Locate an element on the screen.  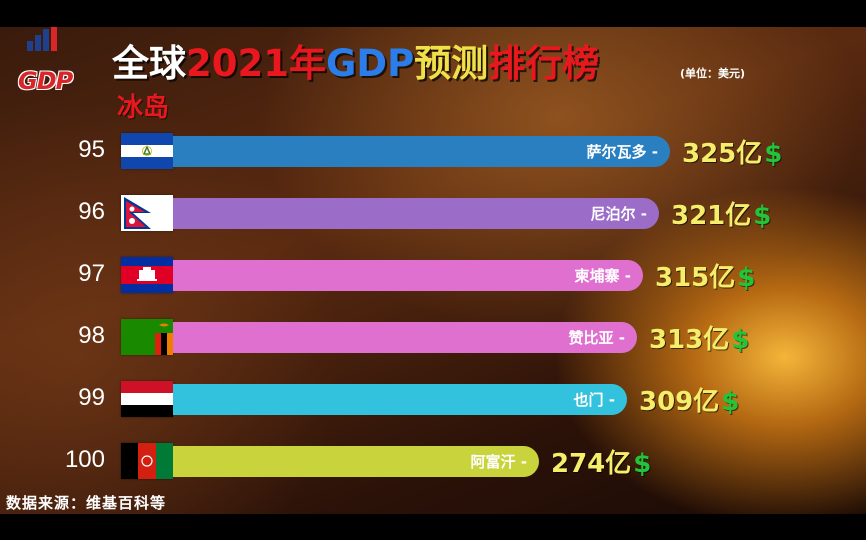
afghanistan-flag-icon is located at coordinates (147, 461).